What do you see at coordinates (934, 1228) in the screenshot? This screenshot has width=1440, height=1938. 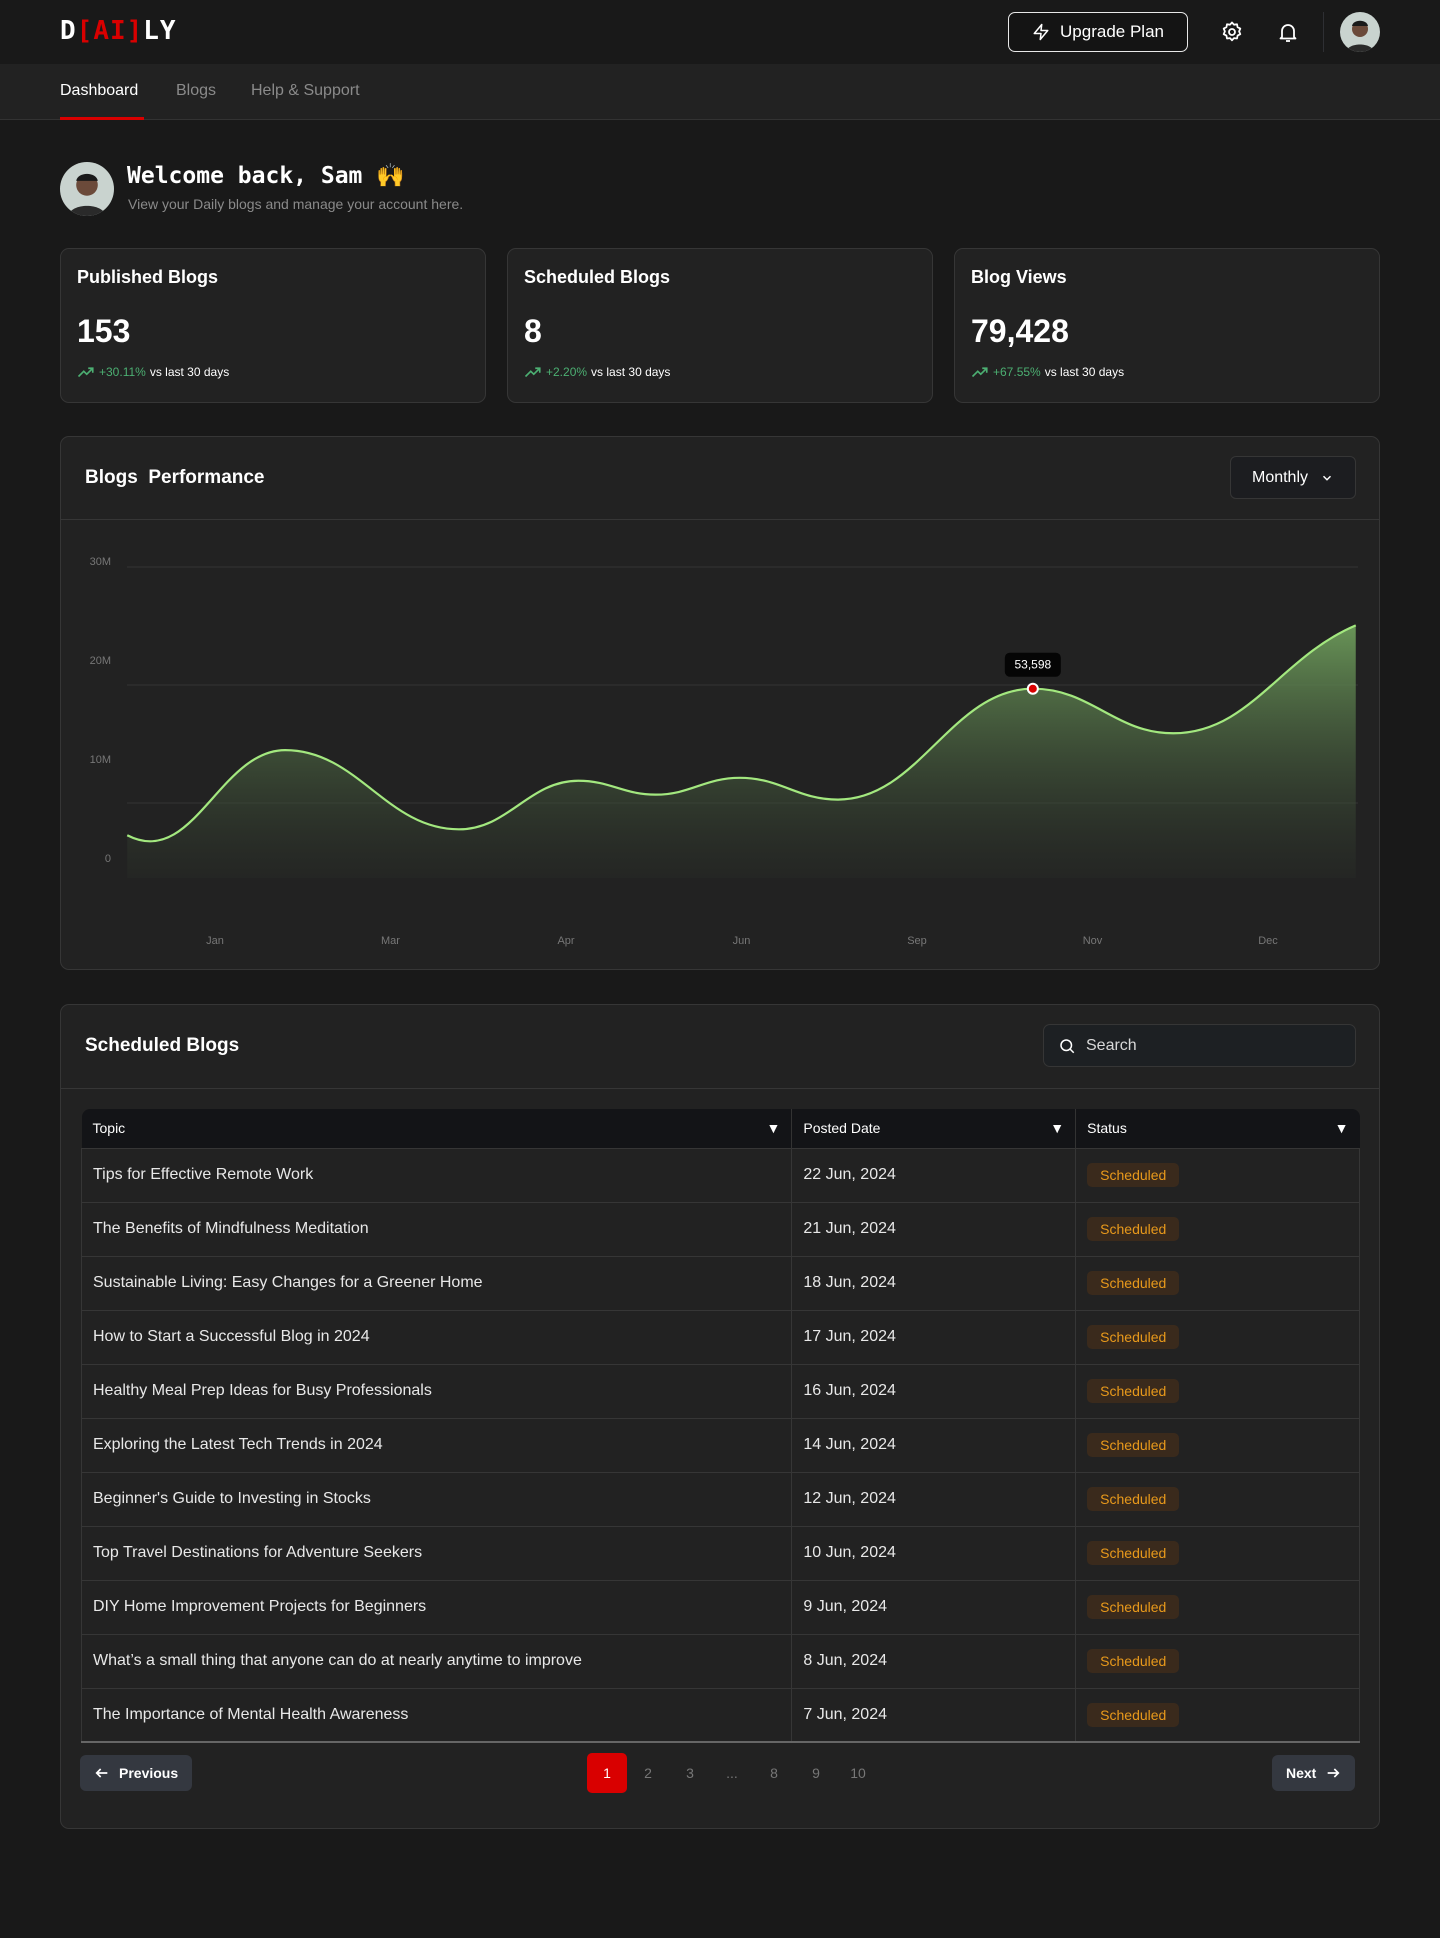 I see `date-cell: 21 Jun, 2024` at bounding box center [934, 1228].